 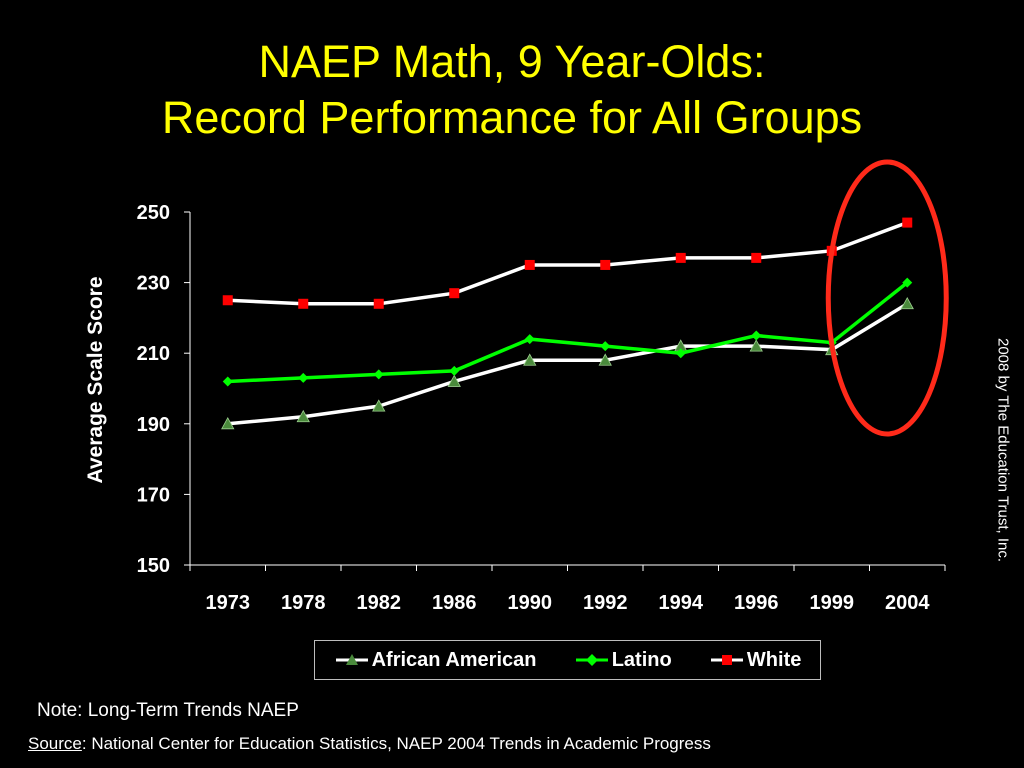 What do you see at coordinates (95, 380) in the screenshot?
I see `y-axis-label: Average Scale Score` at bounding box center [95, 380].